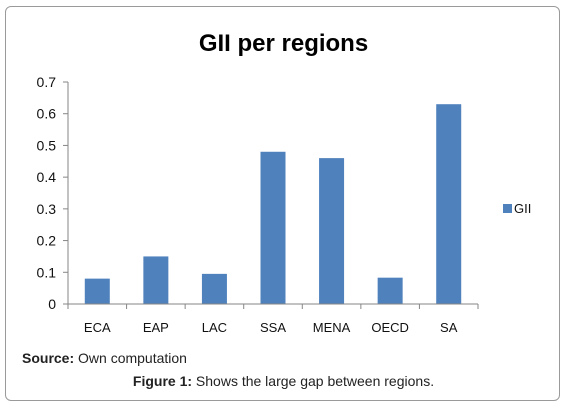 The width and height of the screenshot is (567, 408). What do you see at coordinates (47, 241) in the screenshot?
I see `y-tick-label: 0.2` at bounding box center [47, 241].